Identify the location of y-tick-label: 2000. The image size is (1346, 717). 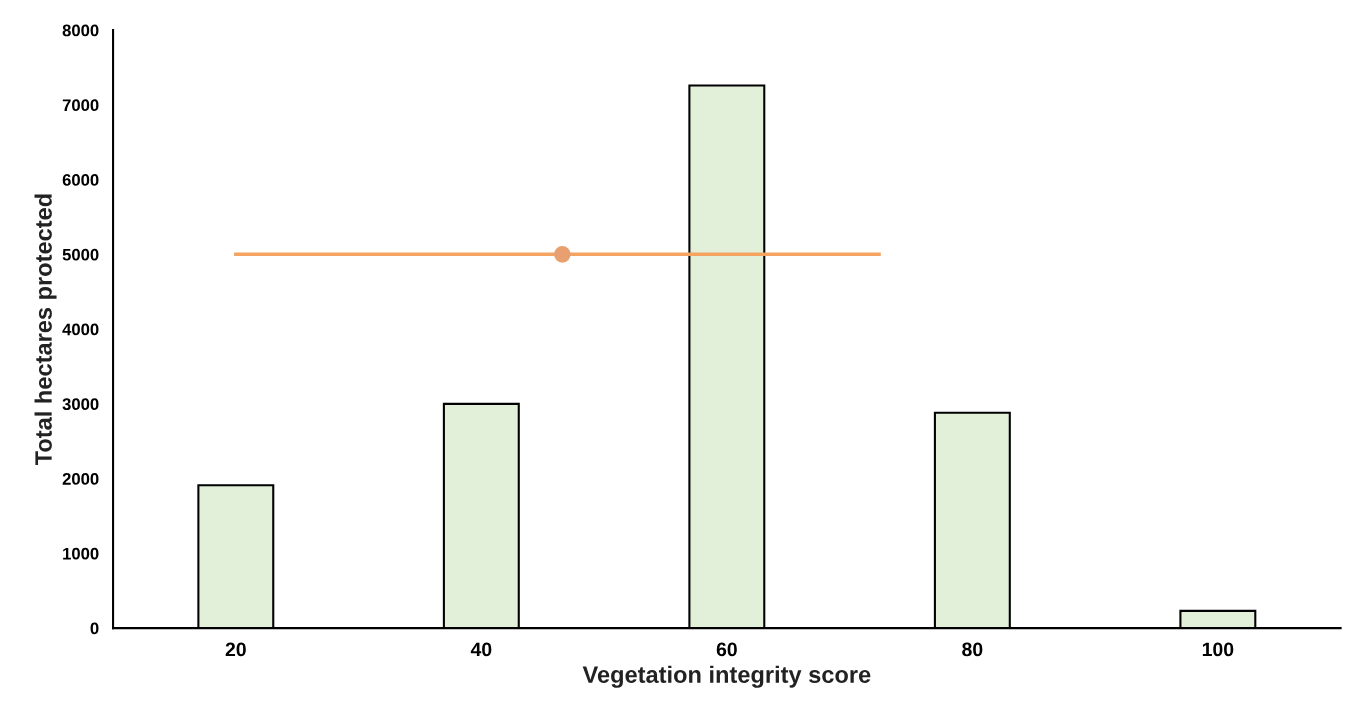
(80, 479).